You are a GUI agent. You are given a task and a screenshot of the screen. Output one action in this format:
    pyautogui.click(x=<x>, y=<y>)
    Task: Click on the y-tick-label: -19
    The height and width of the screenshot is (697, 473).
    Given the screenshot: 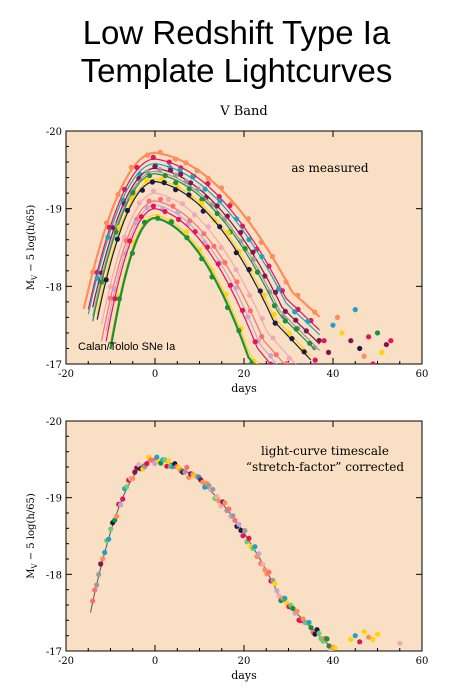 What is the action you would take?
    pyautogui.click(x=54, y=499)
    